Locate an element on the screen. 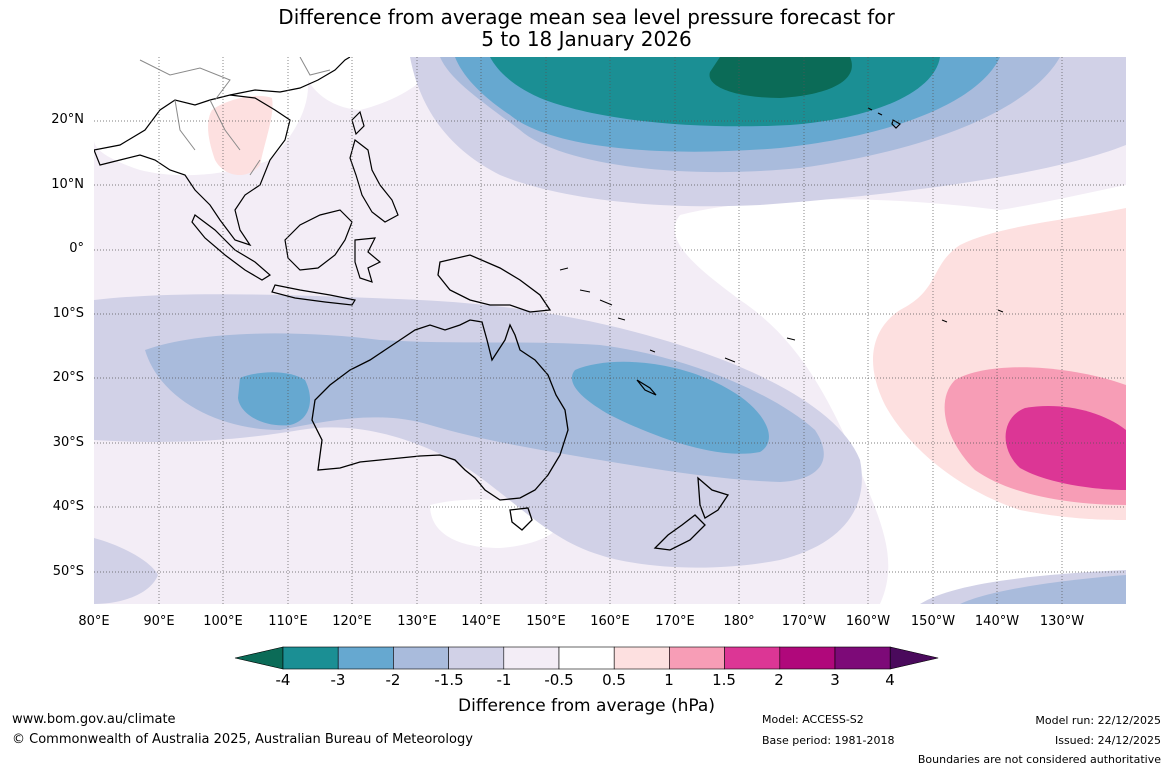 This screenshot has width=1173, height=770. colorbar-tick: -1.5 is located at coordinates (449, 680).